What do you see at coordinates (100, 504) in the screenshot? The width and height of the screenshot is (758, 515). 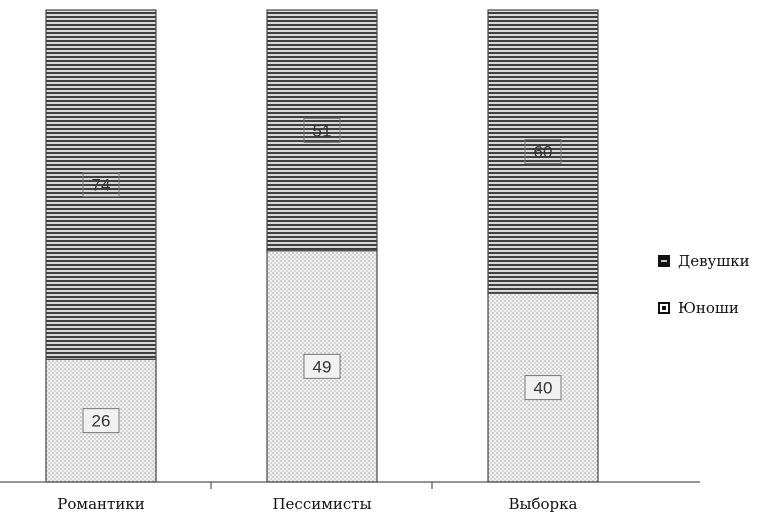 I see `x-tick-label: Романтики` at bounding box center [100, 504].